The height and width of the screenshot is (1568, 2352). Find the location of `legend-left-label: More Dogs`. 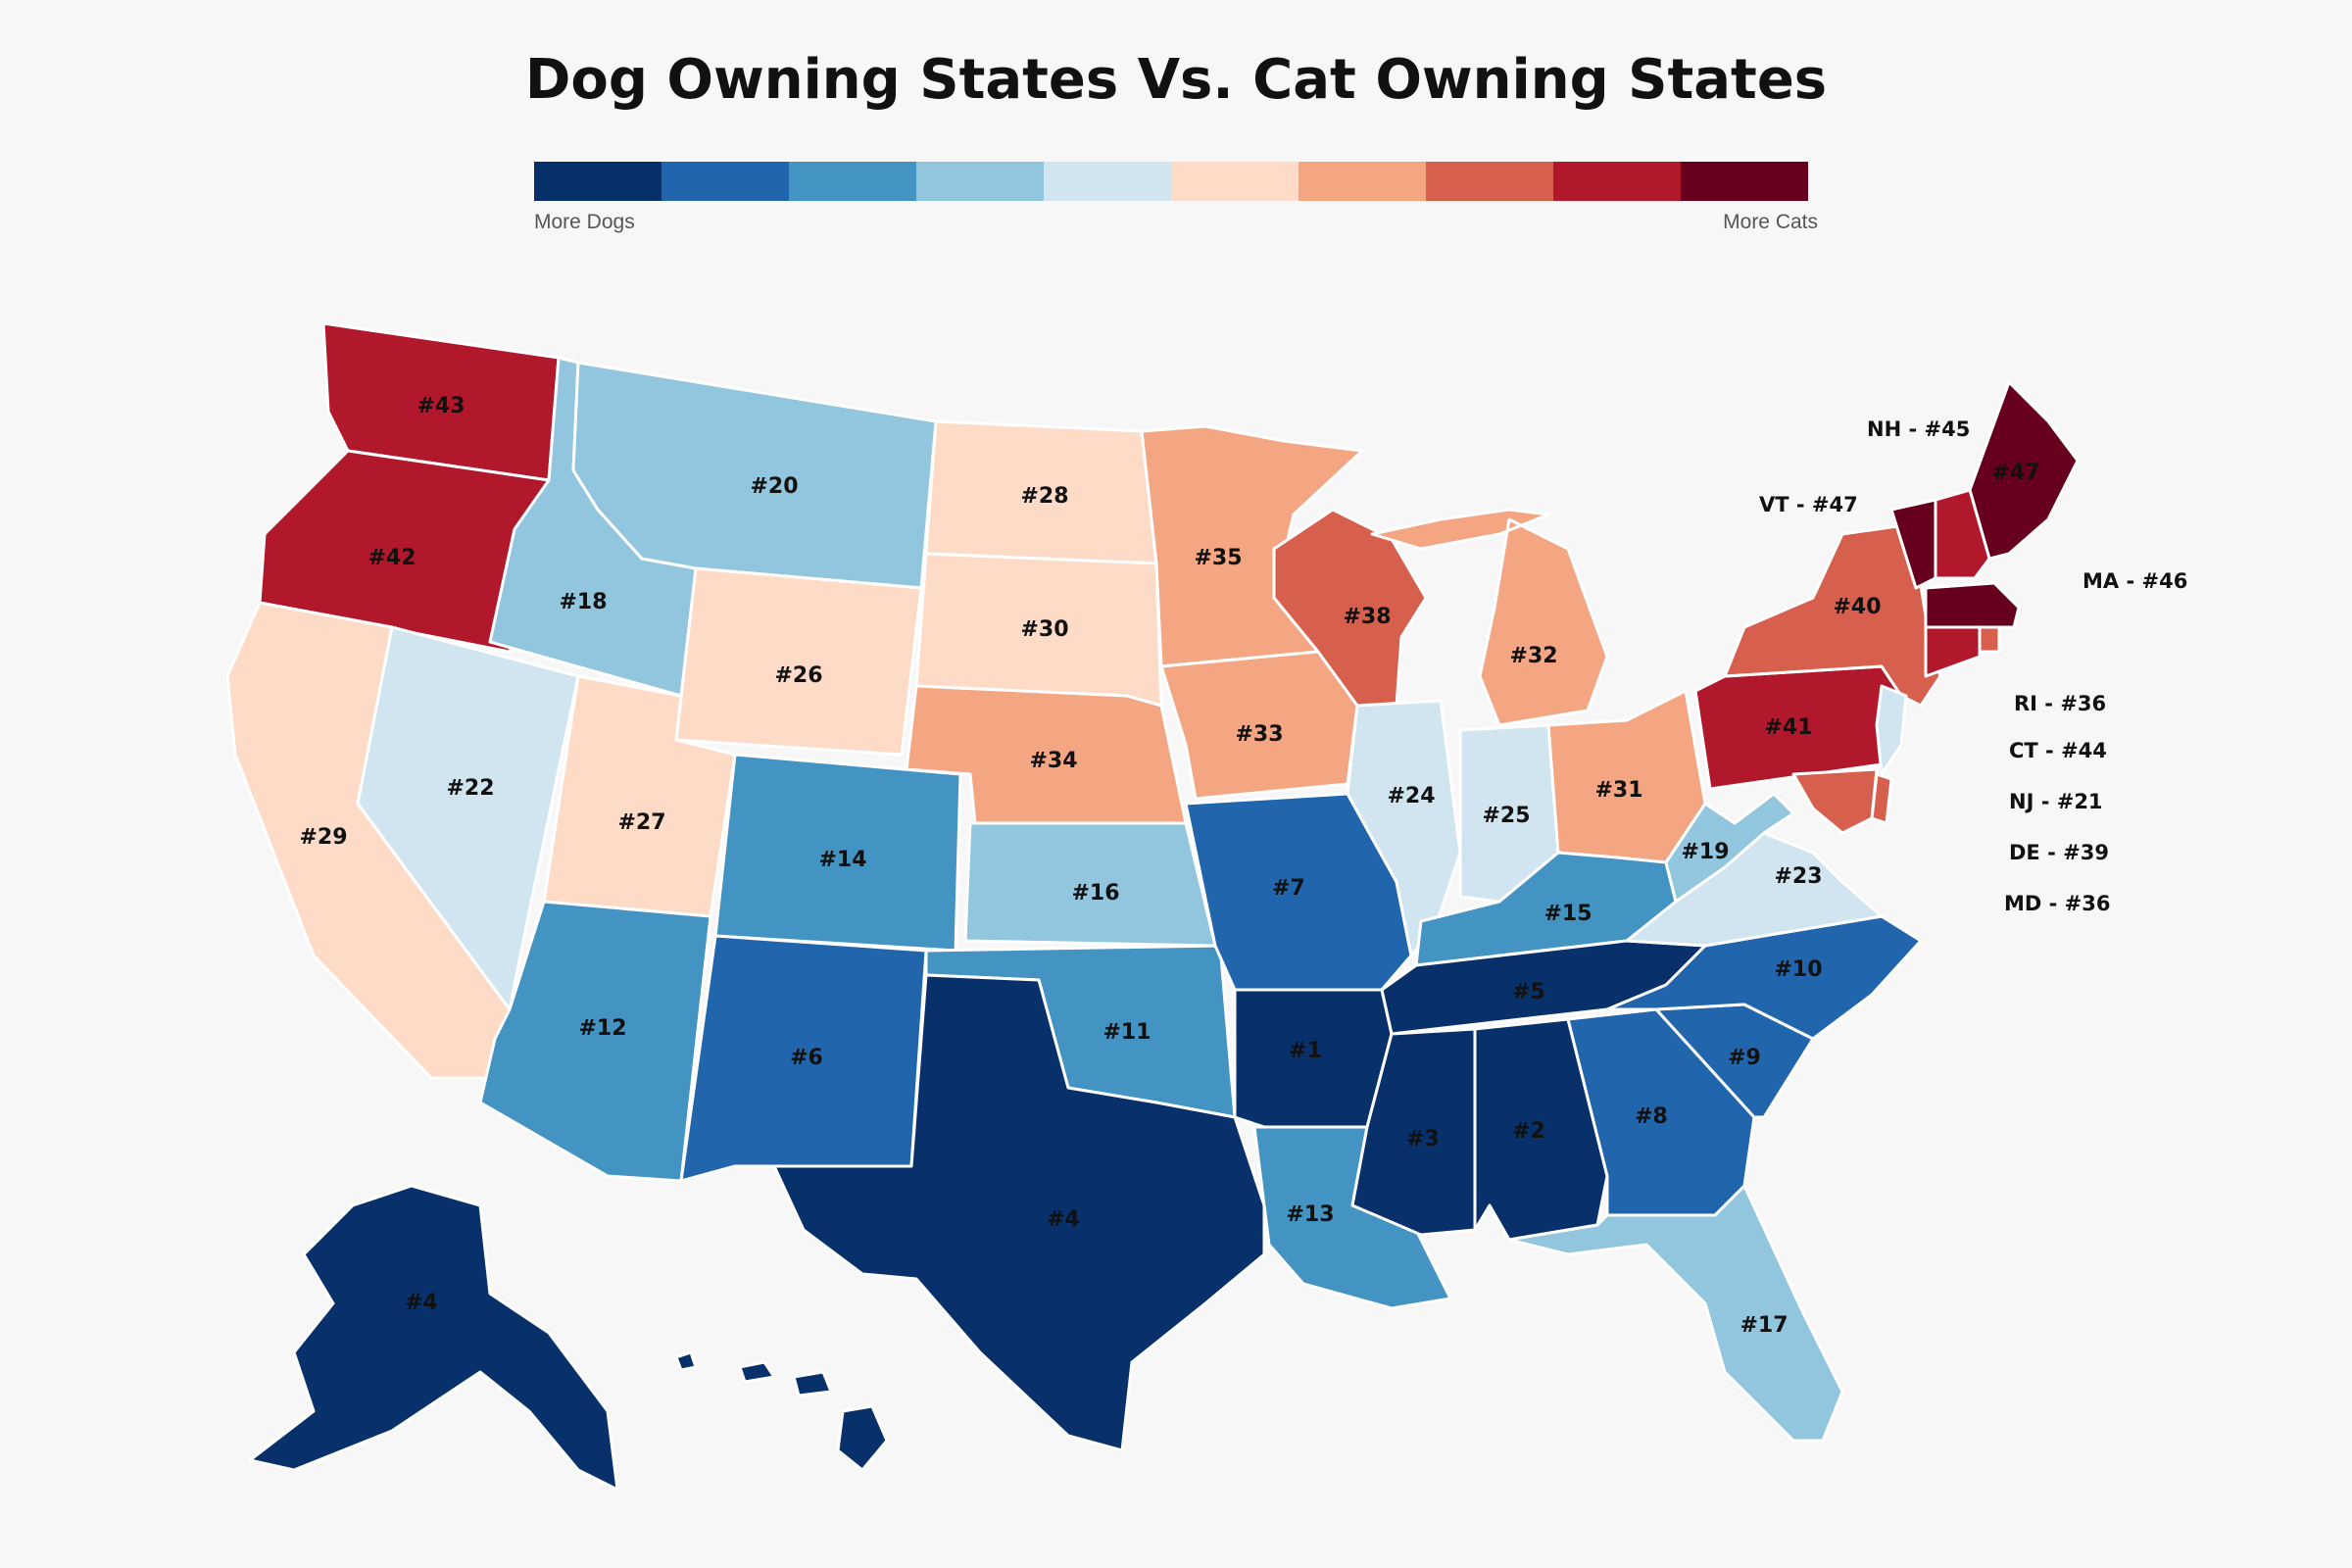

legend-left-label: More Dogs is located at coordinates (584, 222).